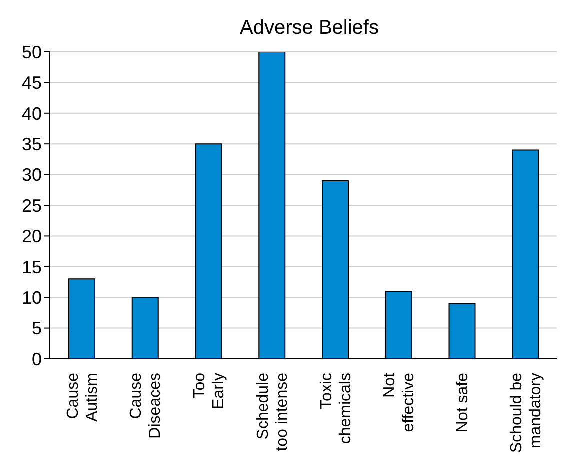  What do you see at coordinates (146, 405) in the screenshot?
I see `x-tick-label: Cause Diseaces` at bounding box center [146, 405].